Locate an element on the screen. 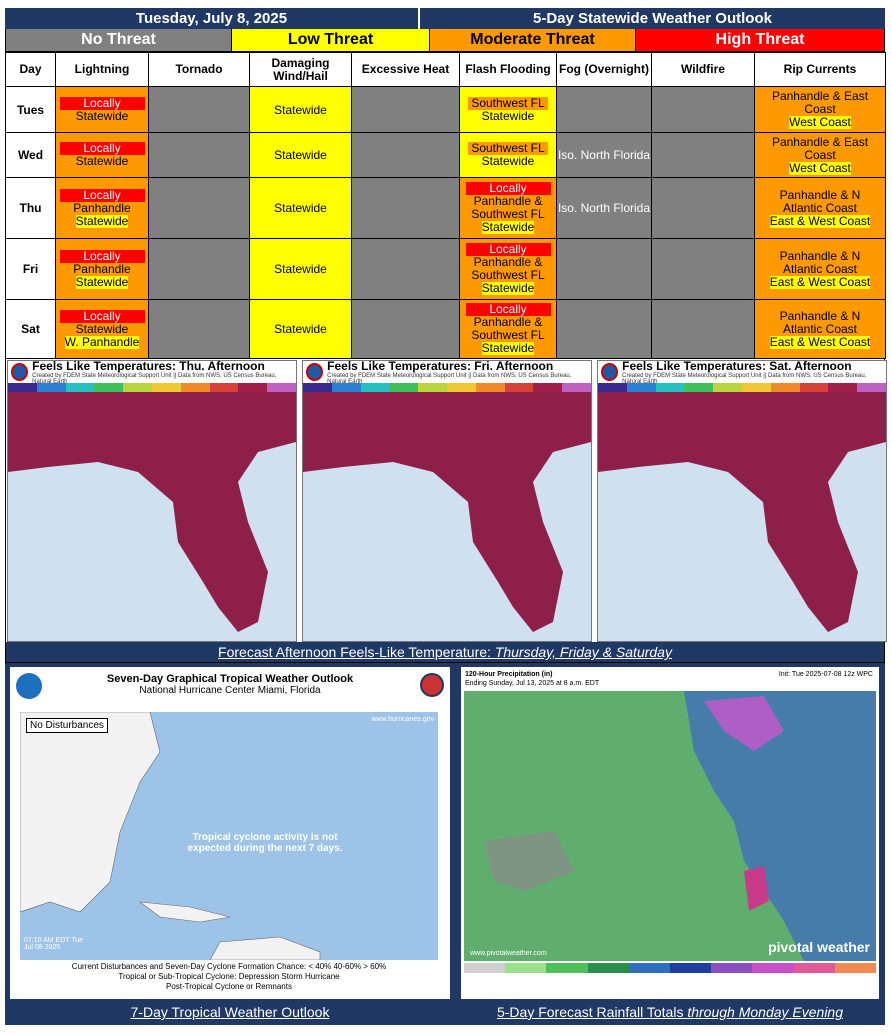 The width and height of the screenshot is (892, 1035). row-day: Thu is located at coordinates (30, 208).